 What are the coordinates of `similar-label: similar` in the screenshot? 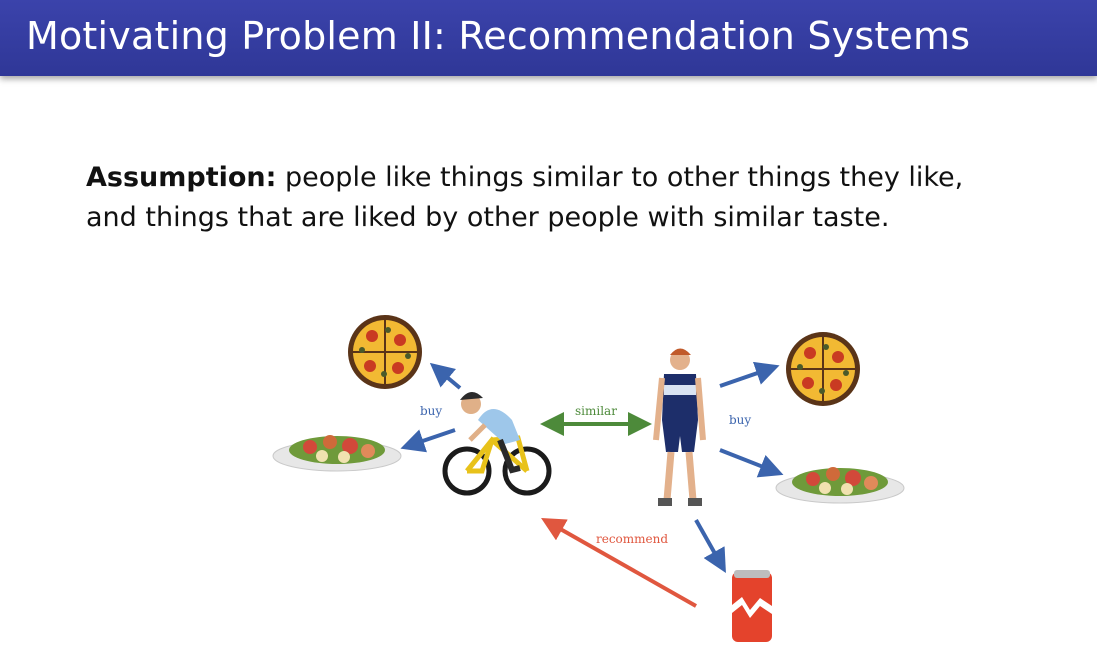 It's located at (596, 411).